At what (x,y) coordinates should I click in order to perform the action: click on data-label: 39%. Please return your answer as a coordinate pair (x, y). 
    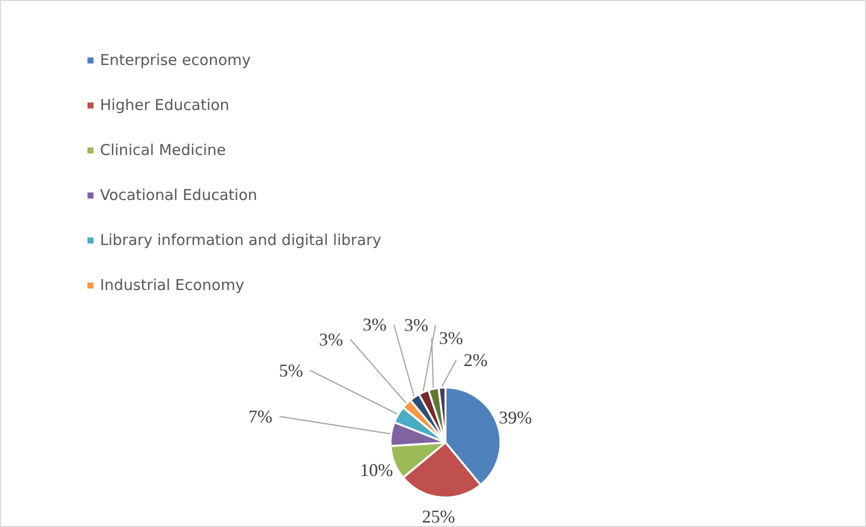
    Looking at the image, I should click on (515, 417).